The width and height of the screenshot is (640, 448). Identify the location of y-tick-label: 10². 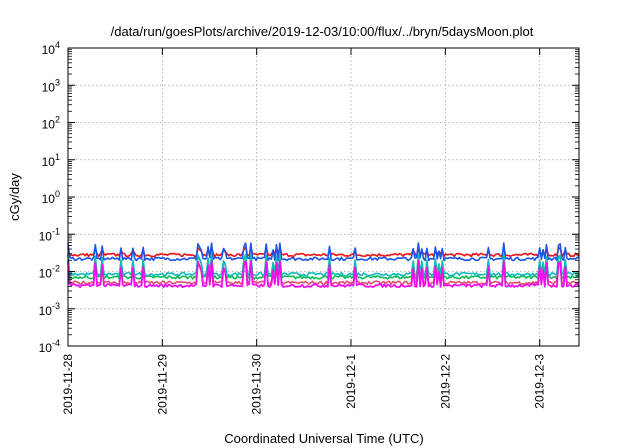
(51, 123).